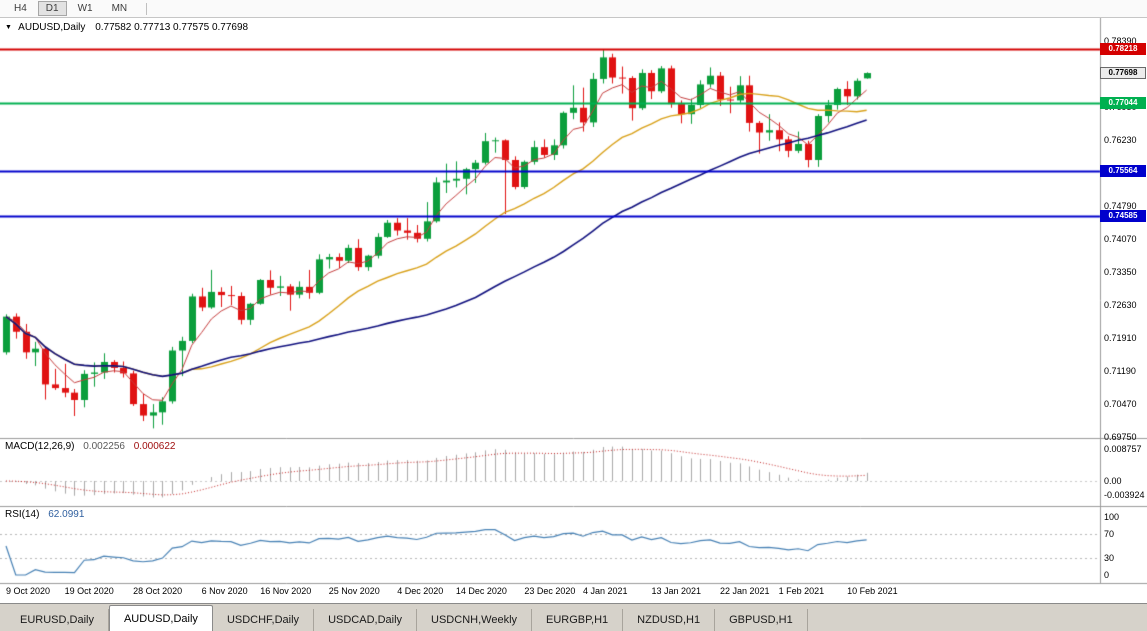 This screenshot has width=1147, height=631. What do you see at coordinates (1120, 371) in the screenshot?
I see `price-scale-label: 0.71190` at bounding box center [1120, 371].